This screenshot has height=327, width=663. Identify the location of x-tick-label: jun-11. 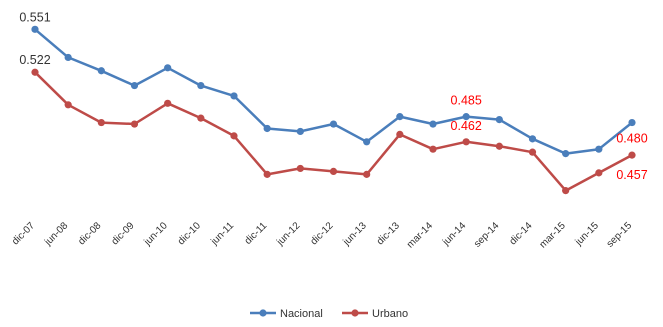
(222, 234).